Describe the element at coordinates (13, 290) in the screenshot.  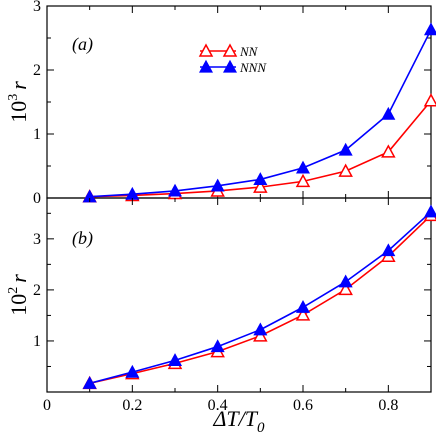
I see `ylabel-b-exponent: 2` at that location.